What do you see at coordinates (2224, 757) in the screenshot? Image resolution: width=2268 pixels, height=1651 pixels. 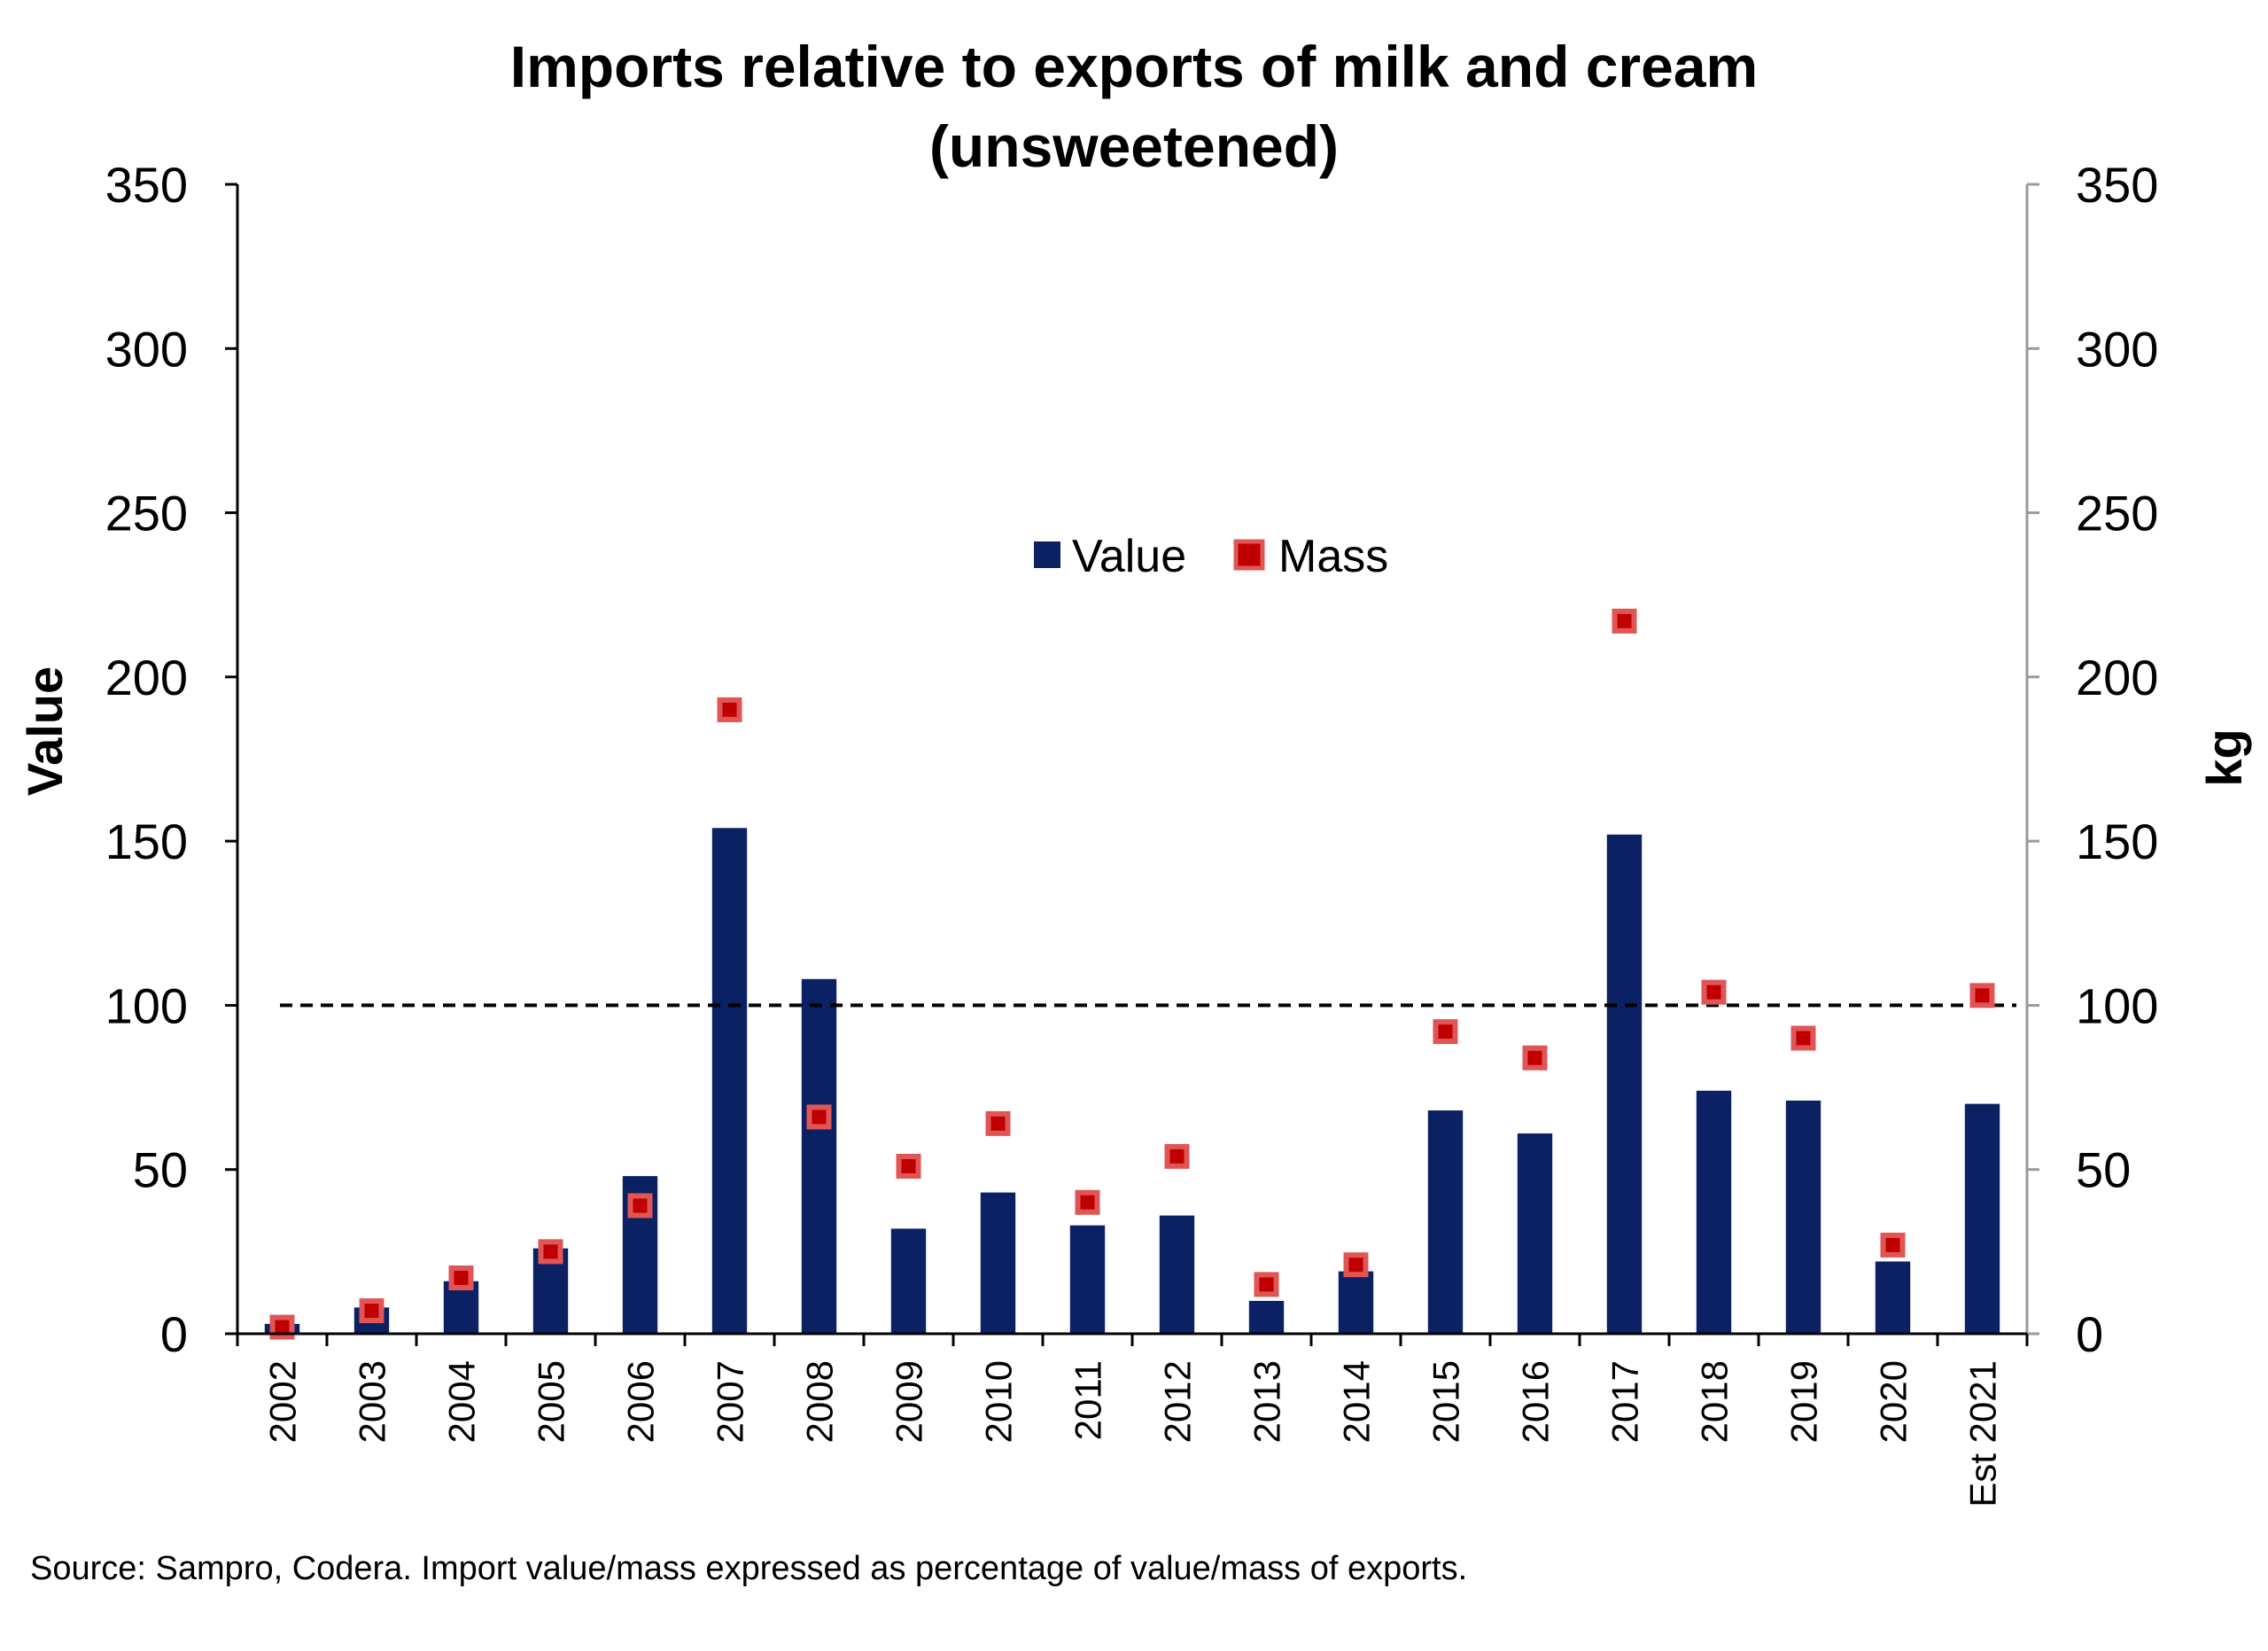 I see `right-axis-title: kg` at bounding box center [2224, 757].